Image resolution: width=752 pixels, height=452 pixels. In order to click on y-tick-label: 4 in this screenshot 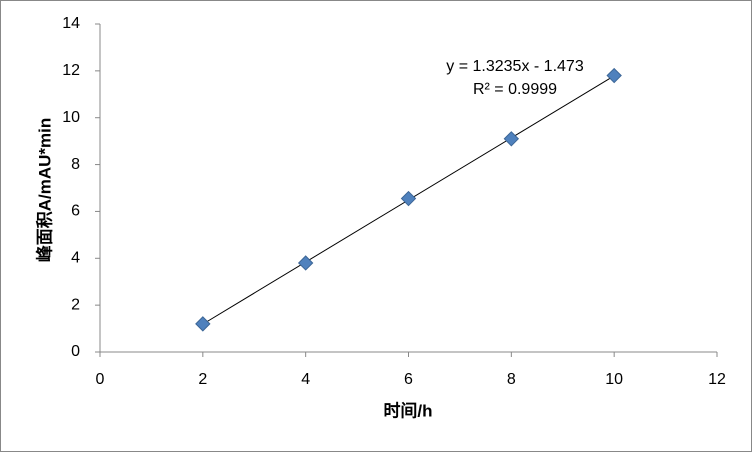, I will do `click(75, 258)`.